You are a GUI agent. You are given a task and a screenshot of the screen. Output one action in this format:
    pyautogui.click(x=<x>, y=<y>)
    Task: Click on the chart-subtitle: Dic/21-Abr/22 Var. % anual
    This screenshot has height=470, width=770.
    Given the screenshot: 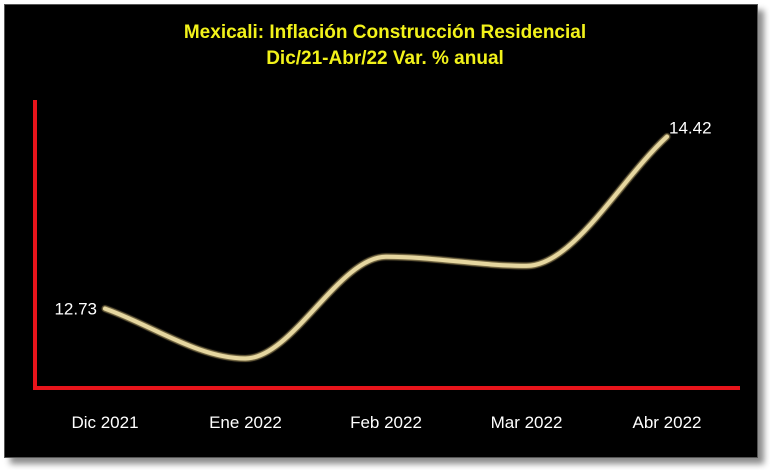 What is the action you would take?
    pyautogui.click(x=385, y=58)
    